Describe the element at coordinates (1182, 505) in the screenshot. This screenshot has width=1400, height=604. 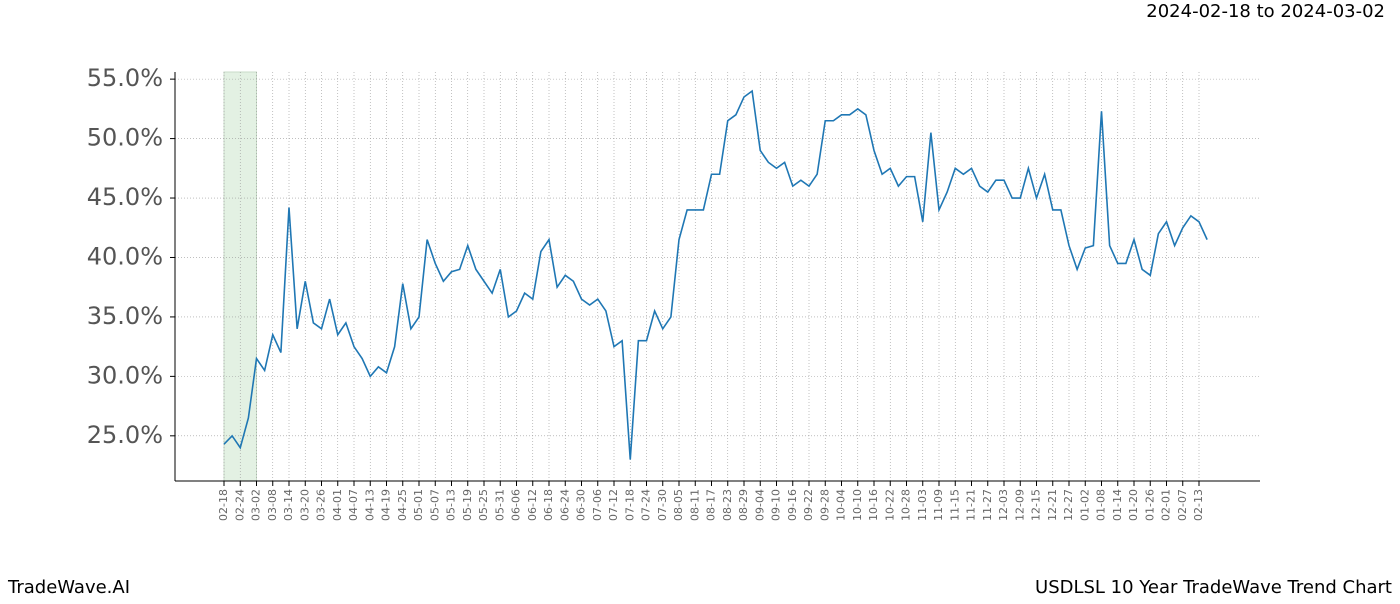
I see `x-tick-label: 02-07` at that location.